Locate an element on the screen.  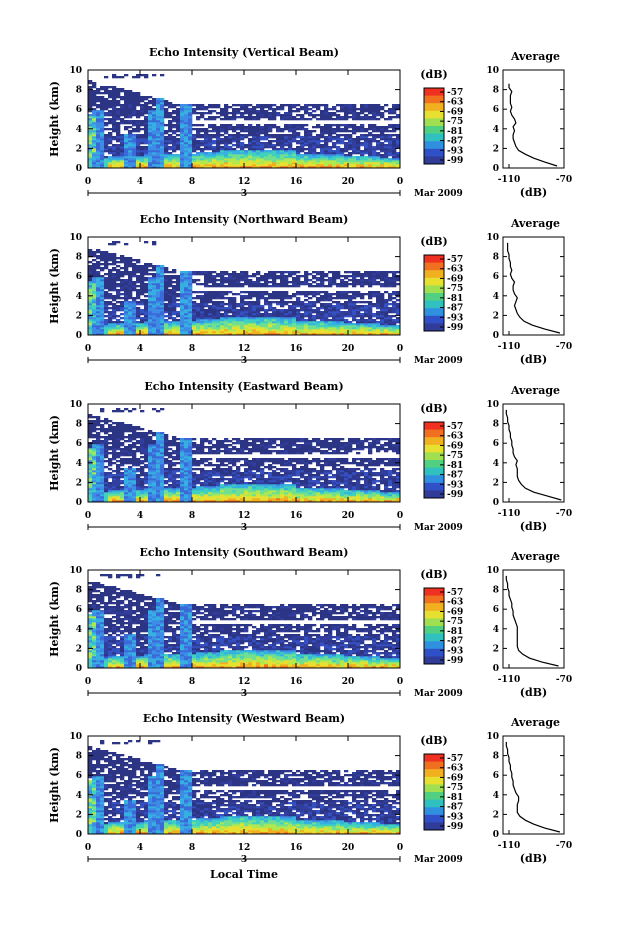
colorbar-swatch is located at coordinates (434, 160).